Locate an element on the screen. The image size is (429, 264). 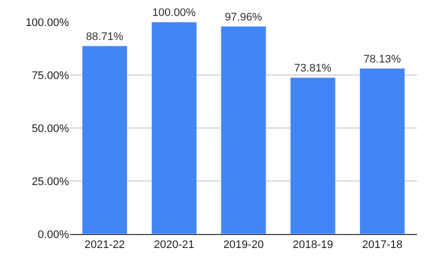
data-label: 100.00% is located at coordinates (174, 13).